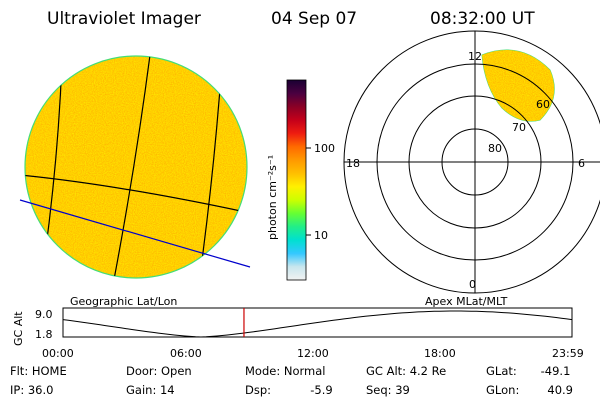  Describe the element at coordinates (353, 163) in the screenshot. I see `mlt-label-18: 18` at that location.